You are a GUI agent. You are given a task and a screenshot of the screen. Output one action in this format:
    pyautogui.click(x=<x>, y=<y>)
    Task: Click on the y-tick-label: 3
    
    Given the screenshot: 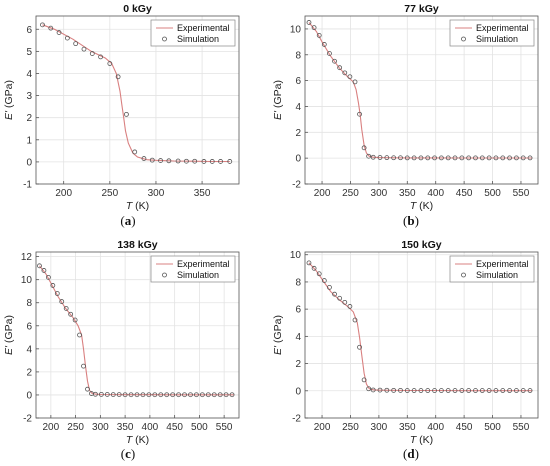 What is the action you would take?
    pyautogui.click(x=29, y=96)
    